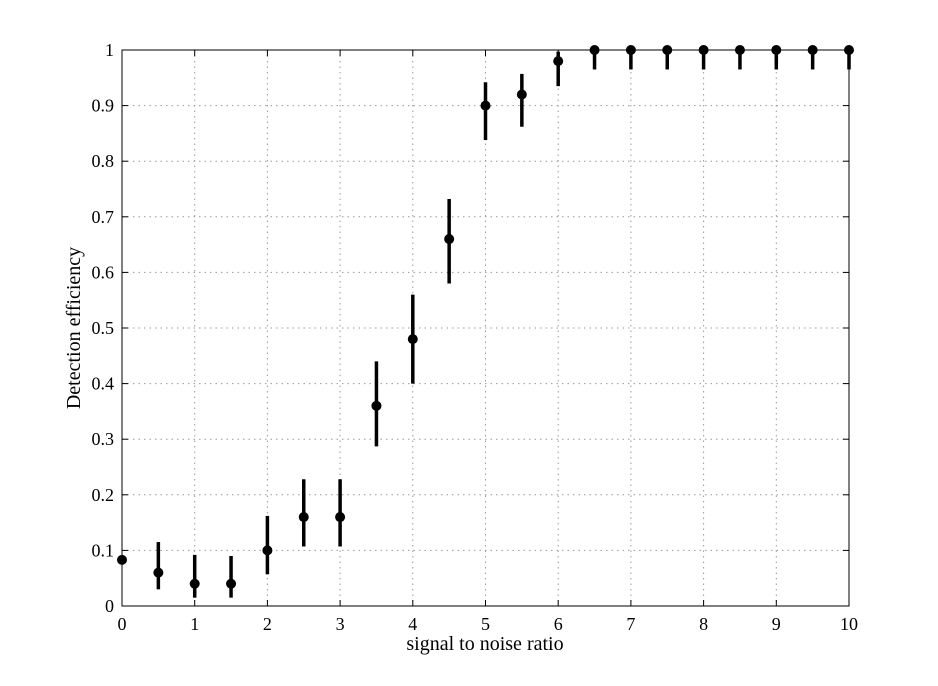 This screenshot has width=938, height=686. I want to click on x-tick-labels: 0 1 2 3 4 5 6 7 8 9 10, so click(488, 624).